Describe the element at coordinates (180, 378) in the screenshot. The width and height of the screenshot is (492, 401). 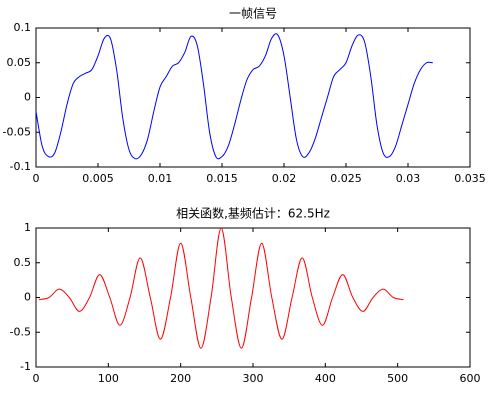
I see `x-tick-label: 200` at that location.